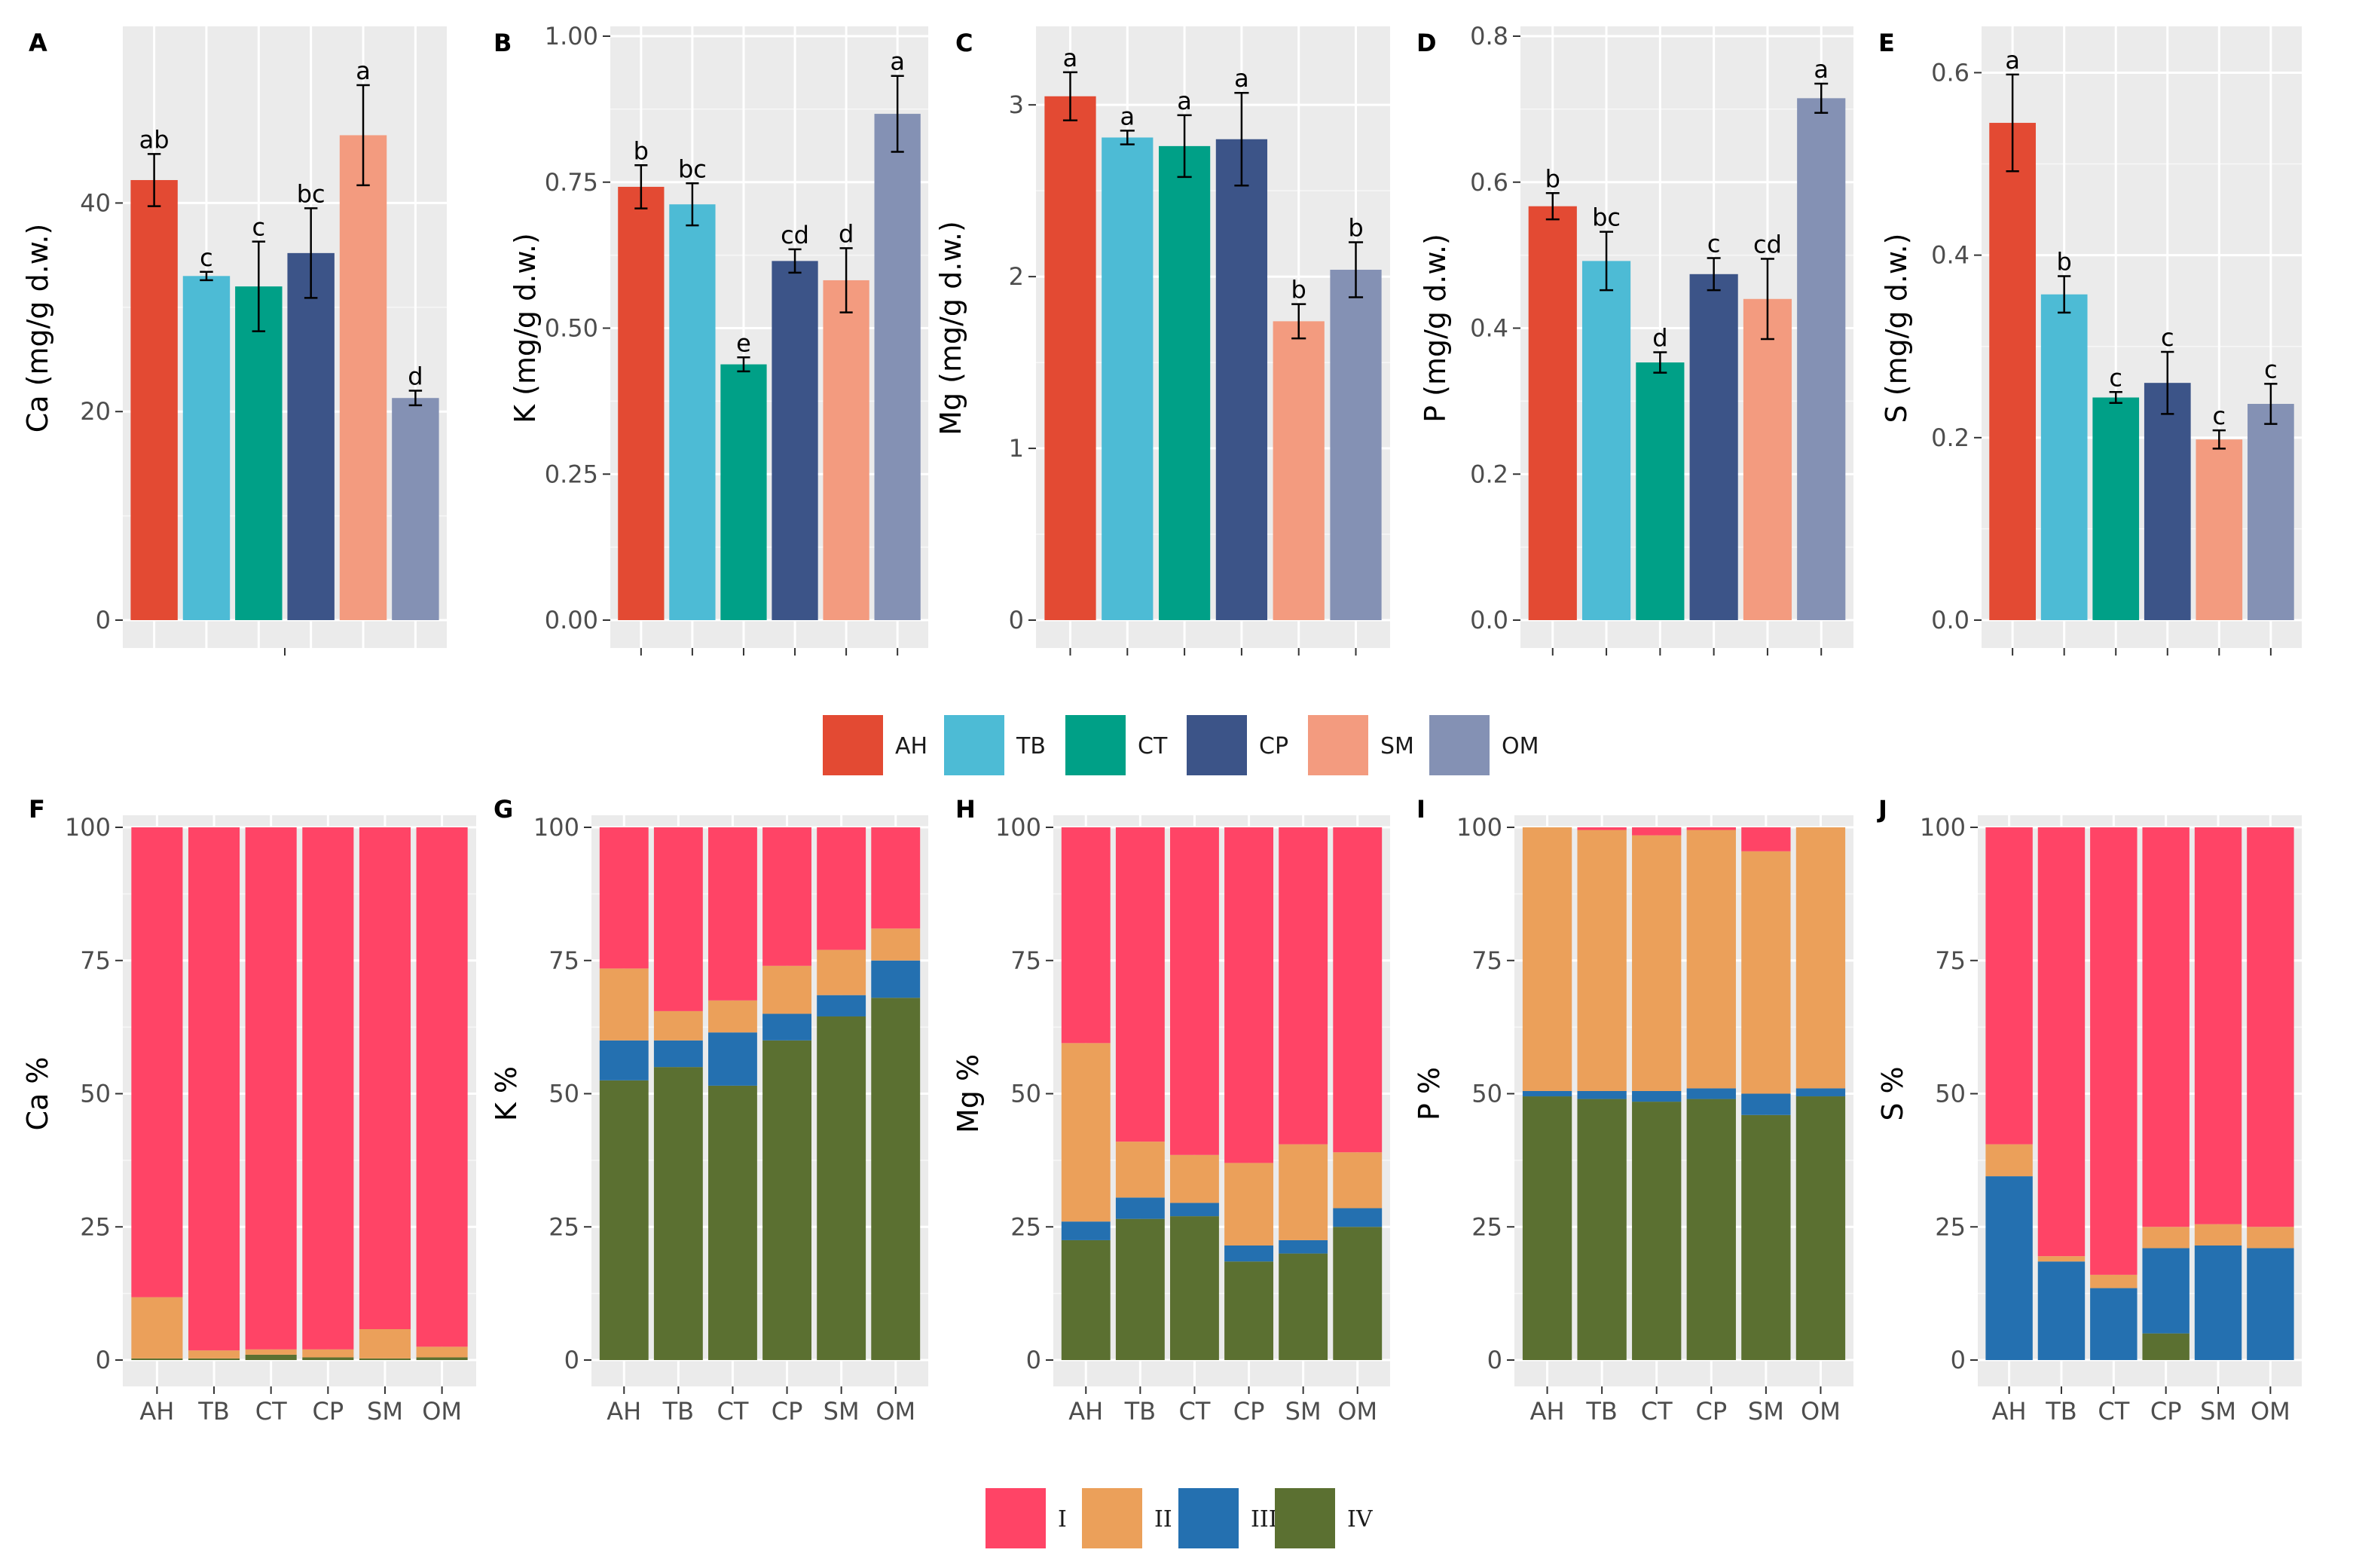 The height and width of the screenshot is (1568, 2353). Describe the element at coordinates (525, 328) in the screenshot. I see `y-axis-title: K (mg/g d.w.)` at that location.